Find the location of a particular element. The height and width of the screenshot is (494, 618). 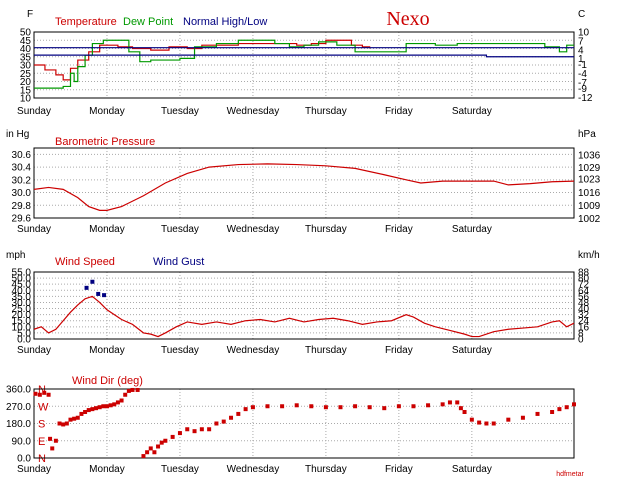

legend-wind-speed: Wind Speed is located at coordinates (85, 262).